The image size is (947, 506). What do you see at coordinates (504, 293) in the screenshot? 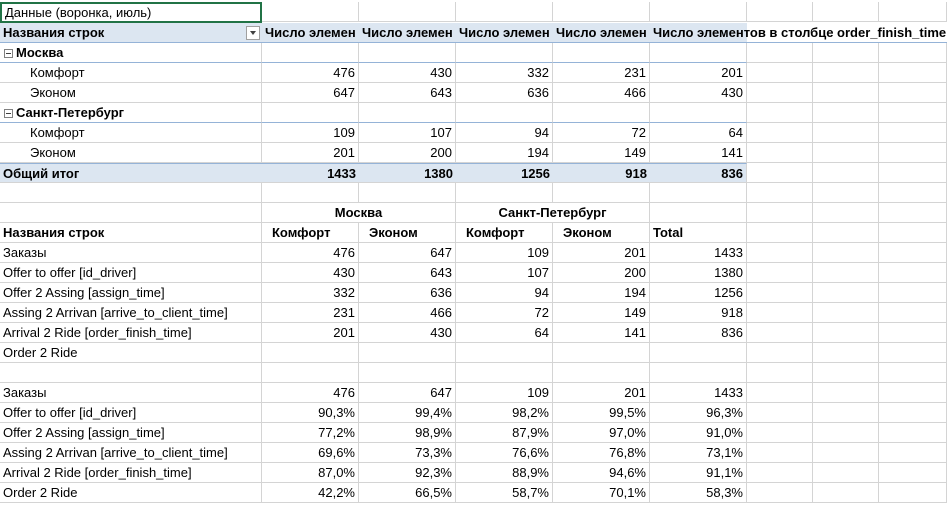
I see `table2-value-cell: 94` at bounding box center [504, 293].